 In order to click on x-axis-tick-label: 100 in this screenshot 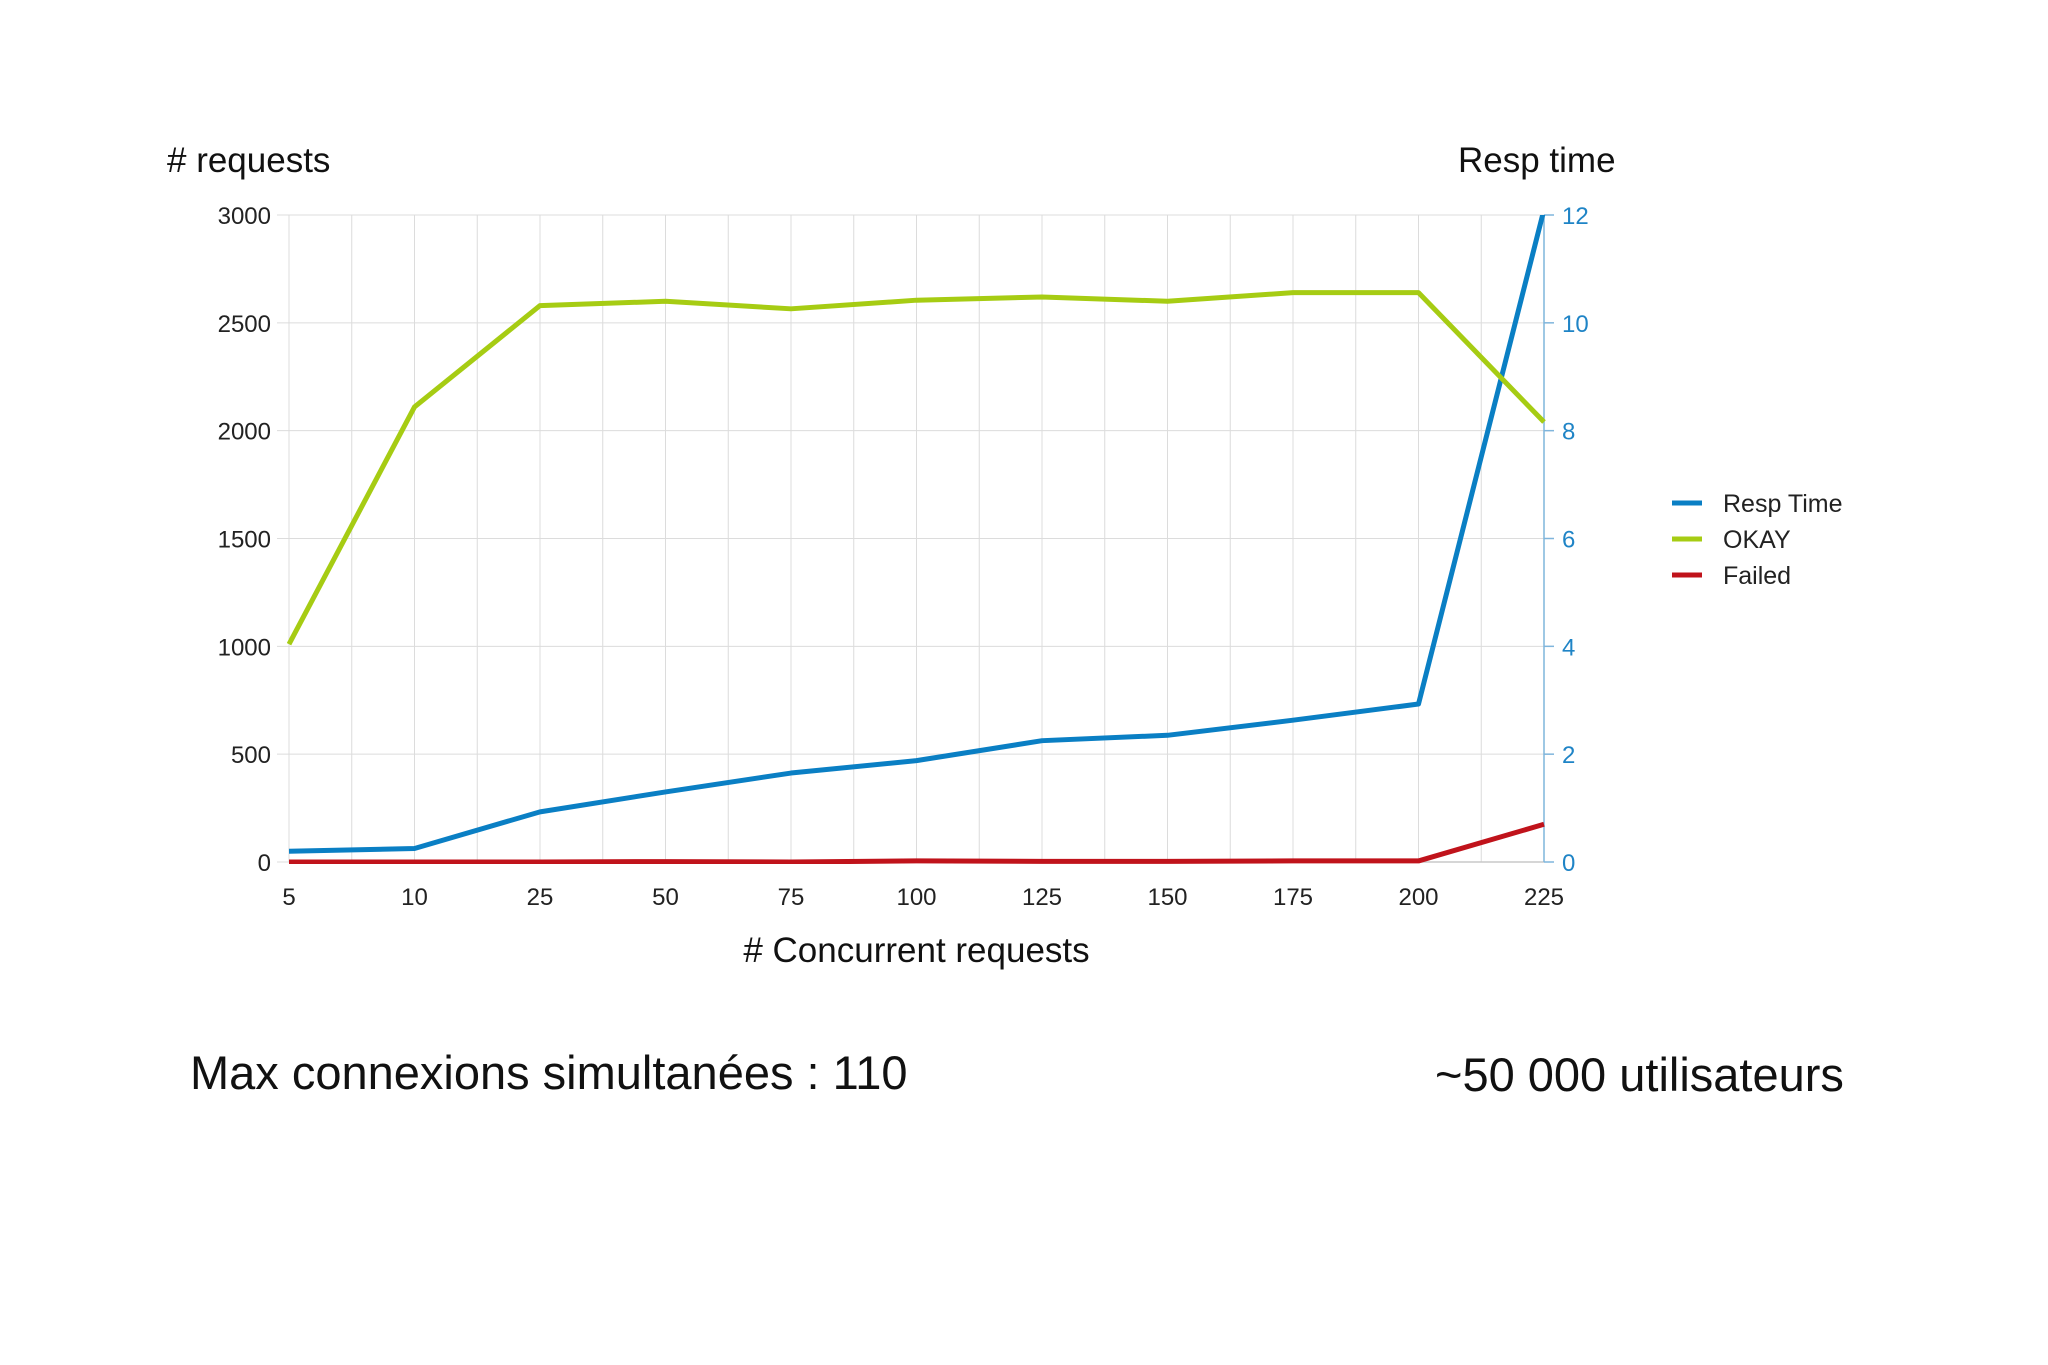, I will do `click(916, 897)`.